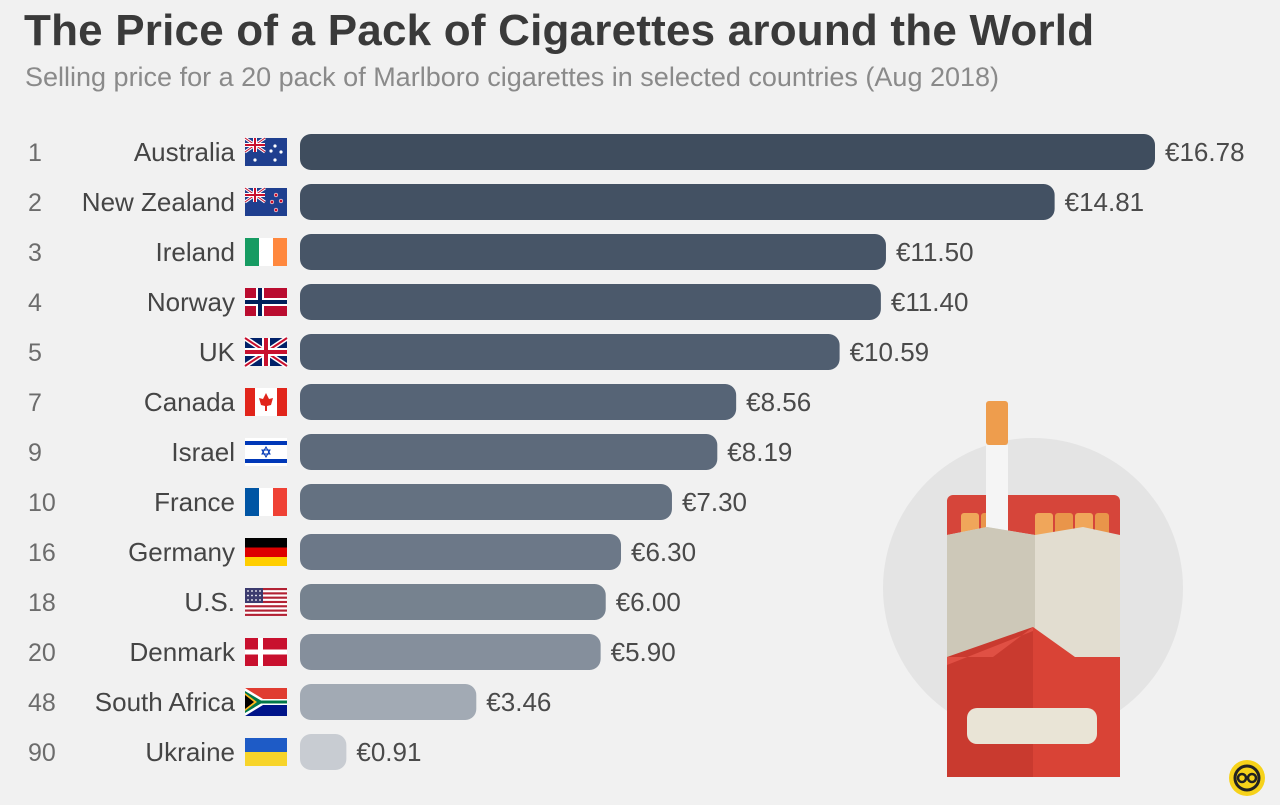 This screenshot has height=805, width=1280. I want to click on value-label: €16.78, so click(1205, 152).